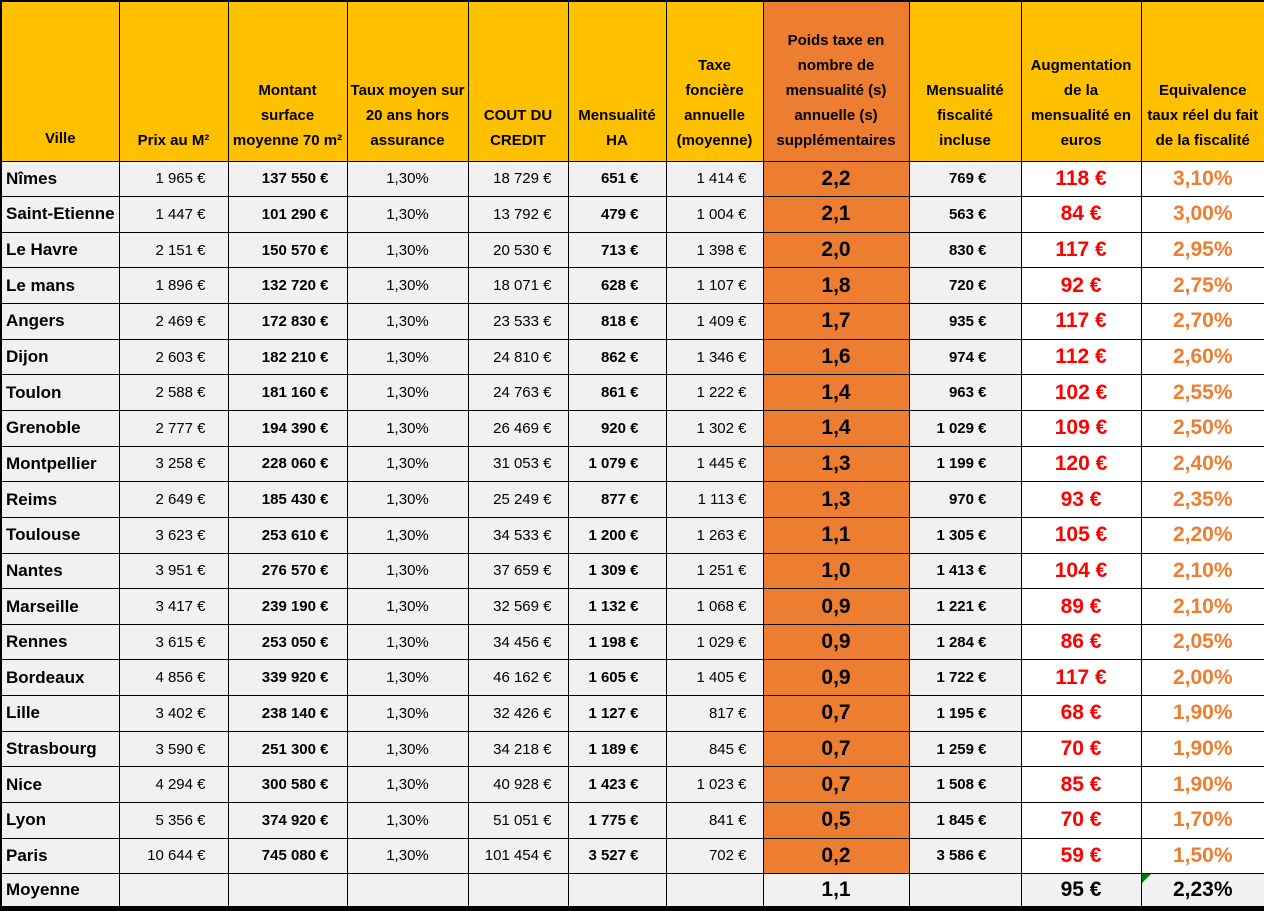 The image size is (1264, 911). What do you see at coordinates (173, 321) in the screenshot?
I see `cell-prix: 2 469 €` at bounding box center [173, 321].